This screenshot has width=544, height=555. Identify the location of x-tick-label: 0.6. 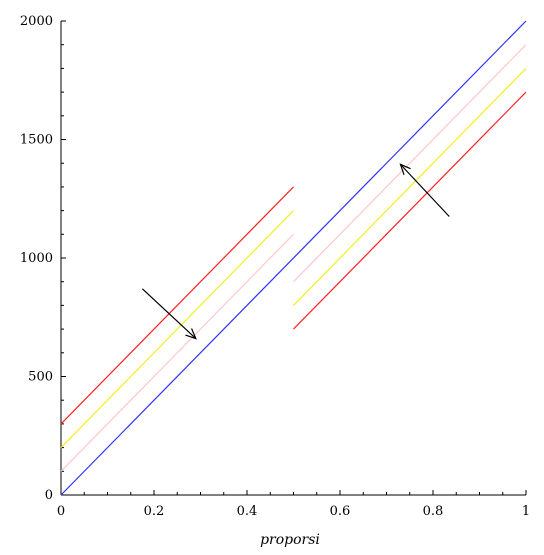
(340, 511).